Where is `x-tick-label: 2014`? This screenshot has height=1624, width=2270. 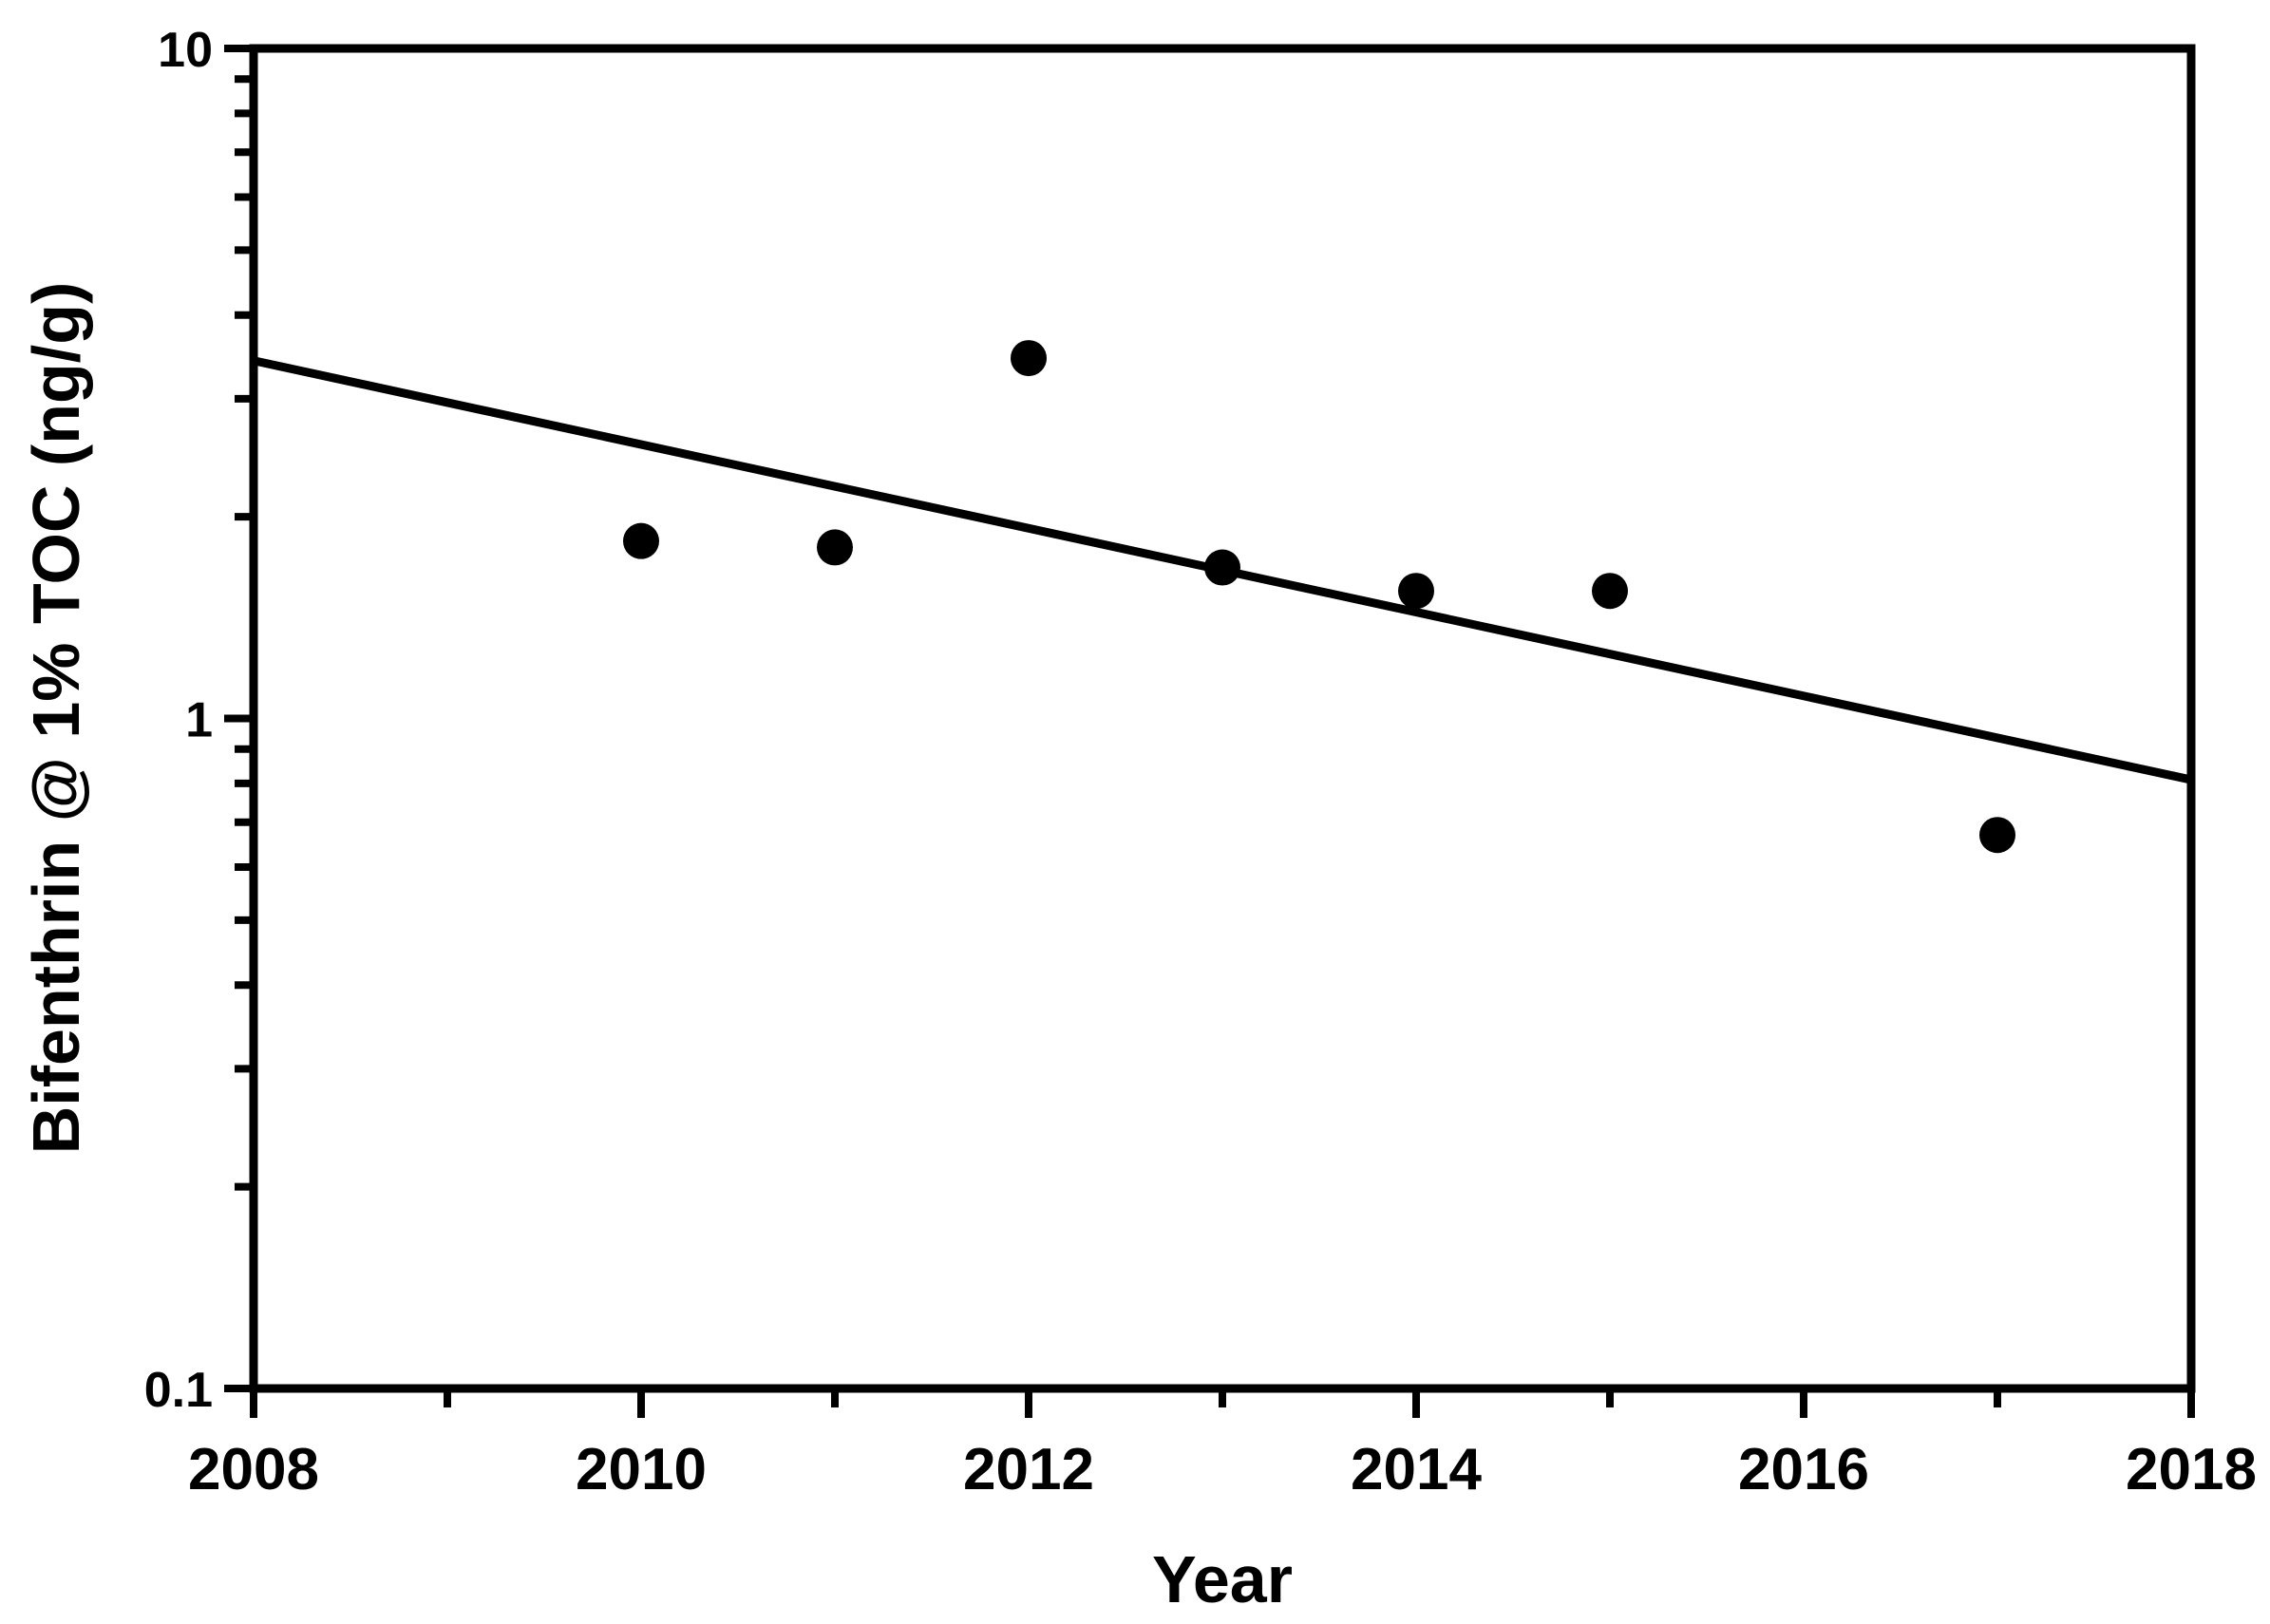
x-tick-label: 2014 is located at coordinates (1416, 1469).